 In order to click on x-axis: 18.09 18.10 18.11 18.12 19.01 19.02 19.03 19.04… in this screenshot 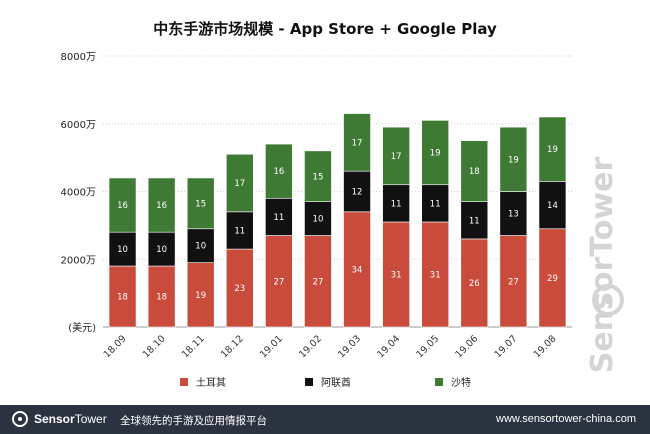, I will do `click(330, 346)`.